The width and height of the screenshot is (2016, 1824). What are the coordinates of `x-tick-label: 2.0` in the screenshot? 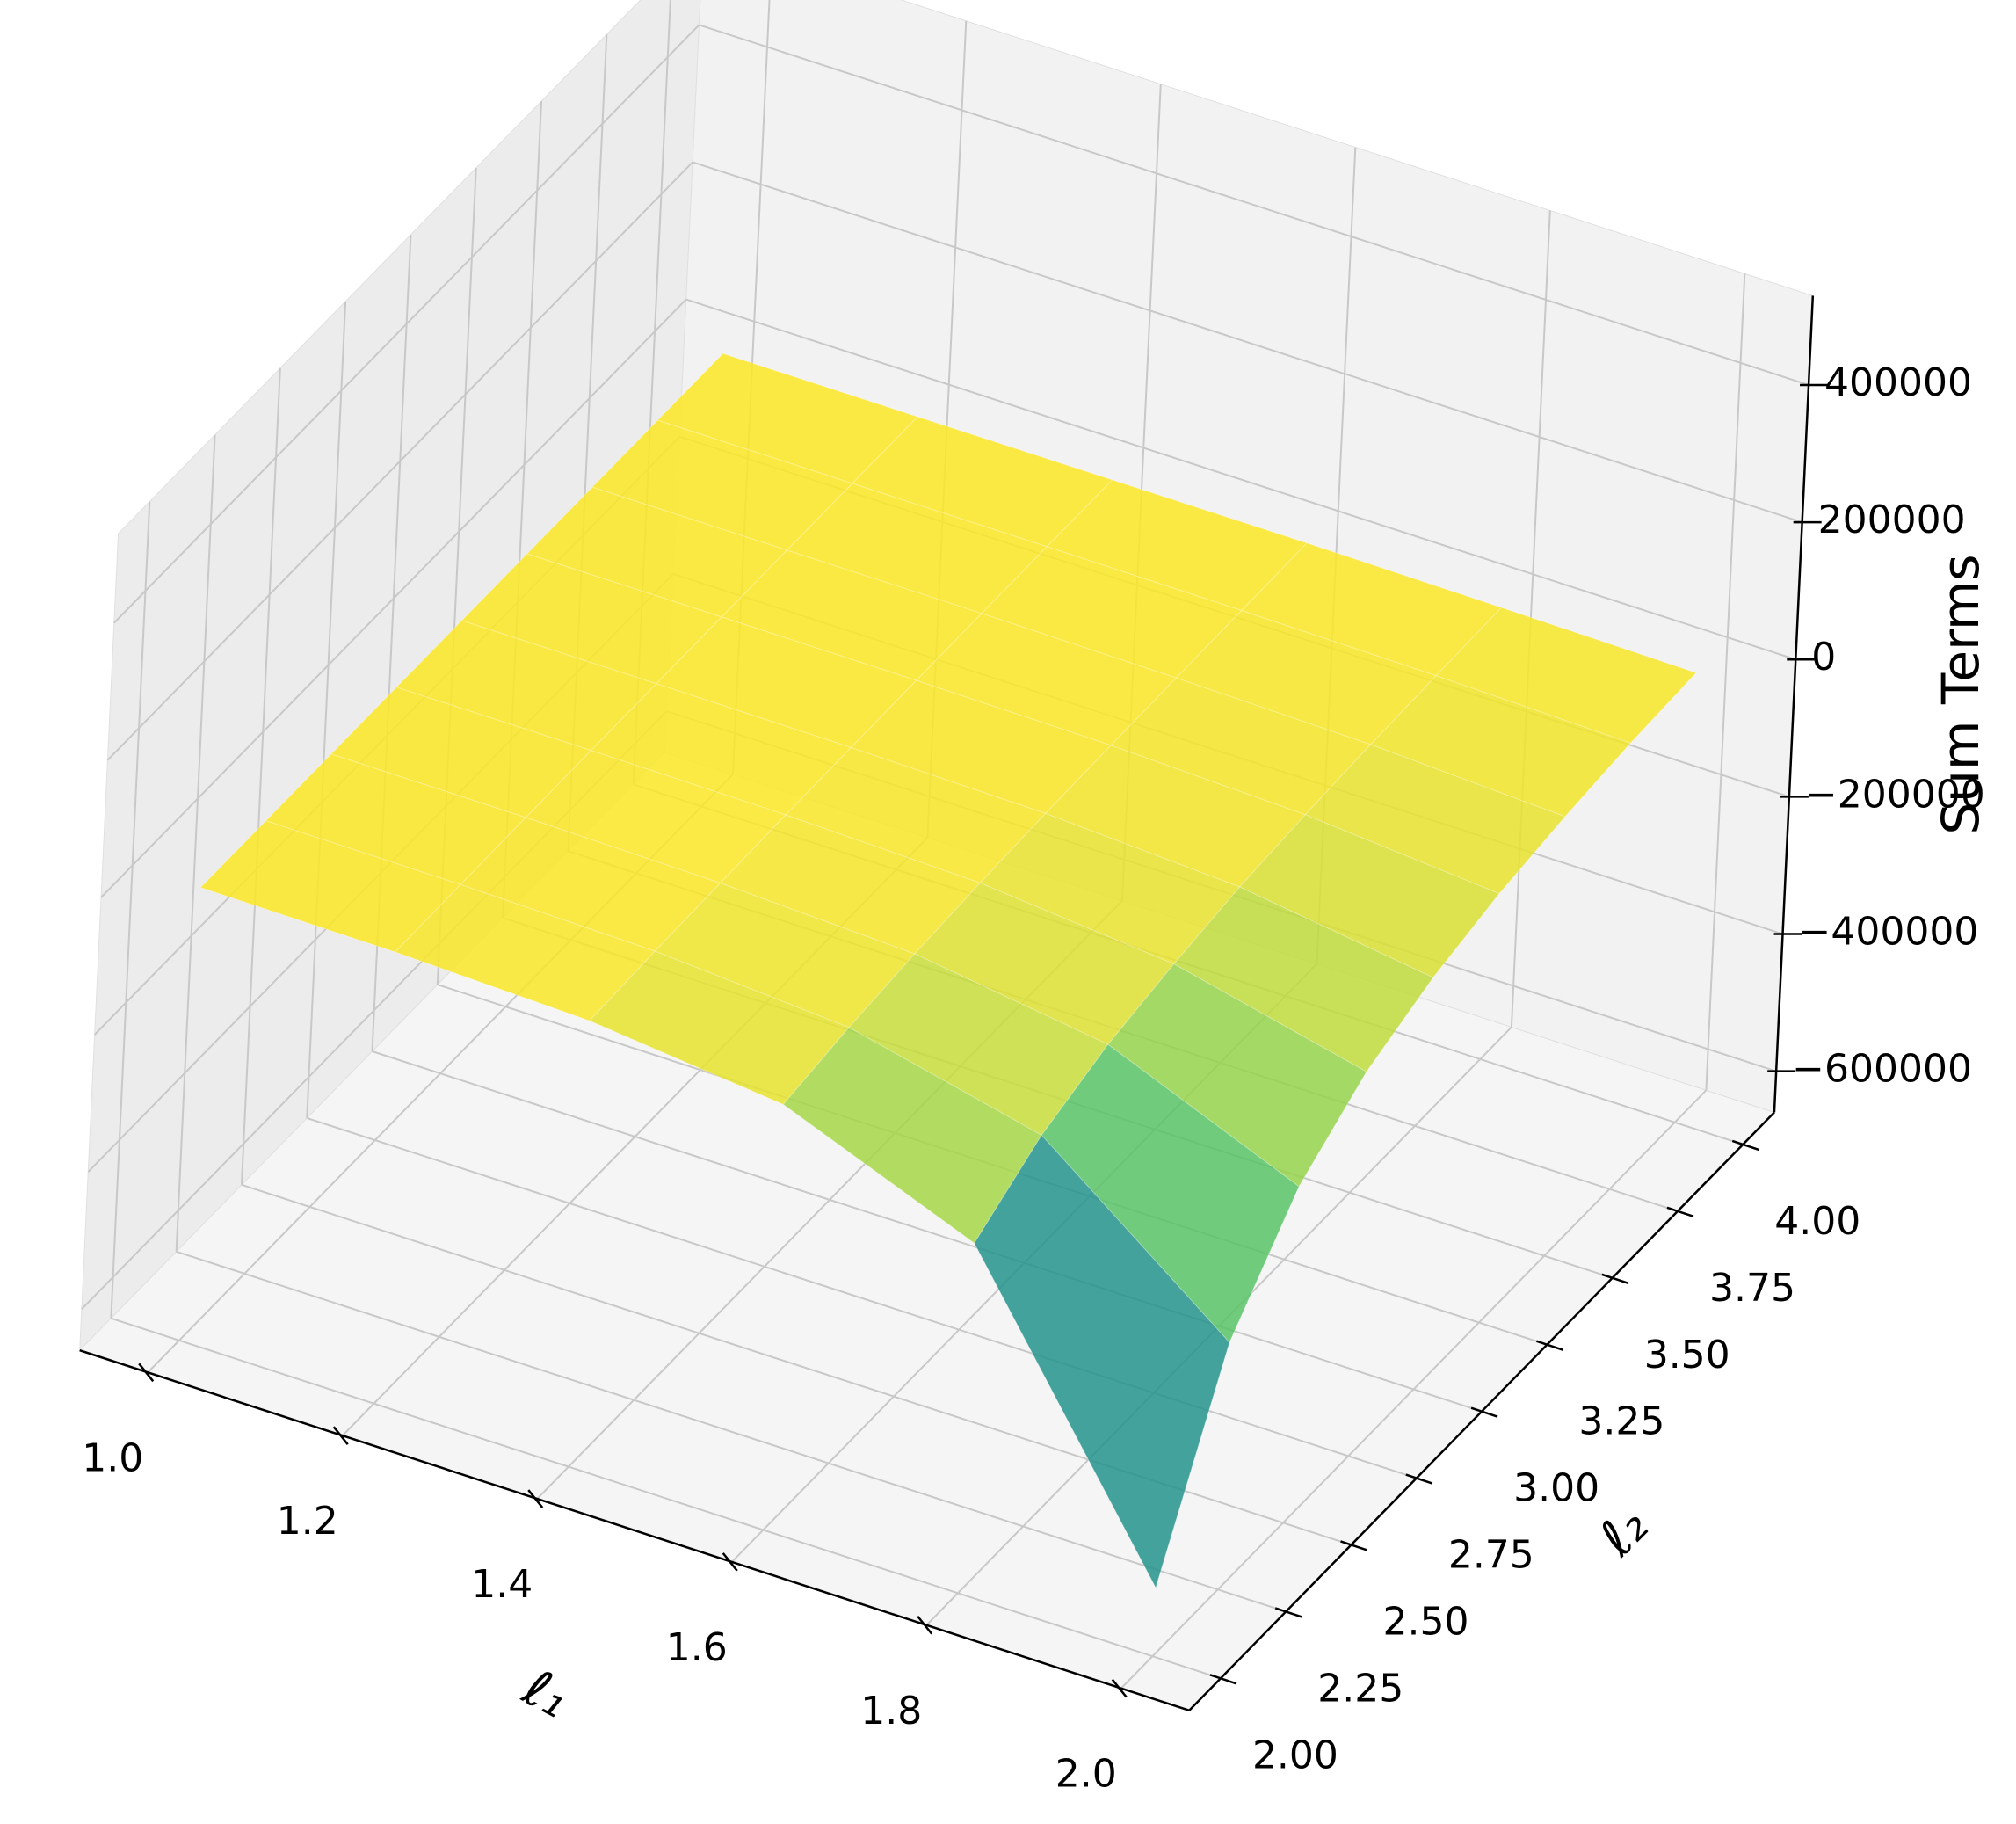 It's located at (1086, 1774).